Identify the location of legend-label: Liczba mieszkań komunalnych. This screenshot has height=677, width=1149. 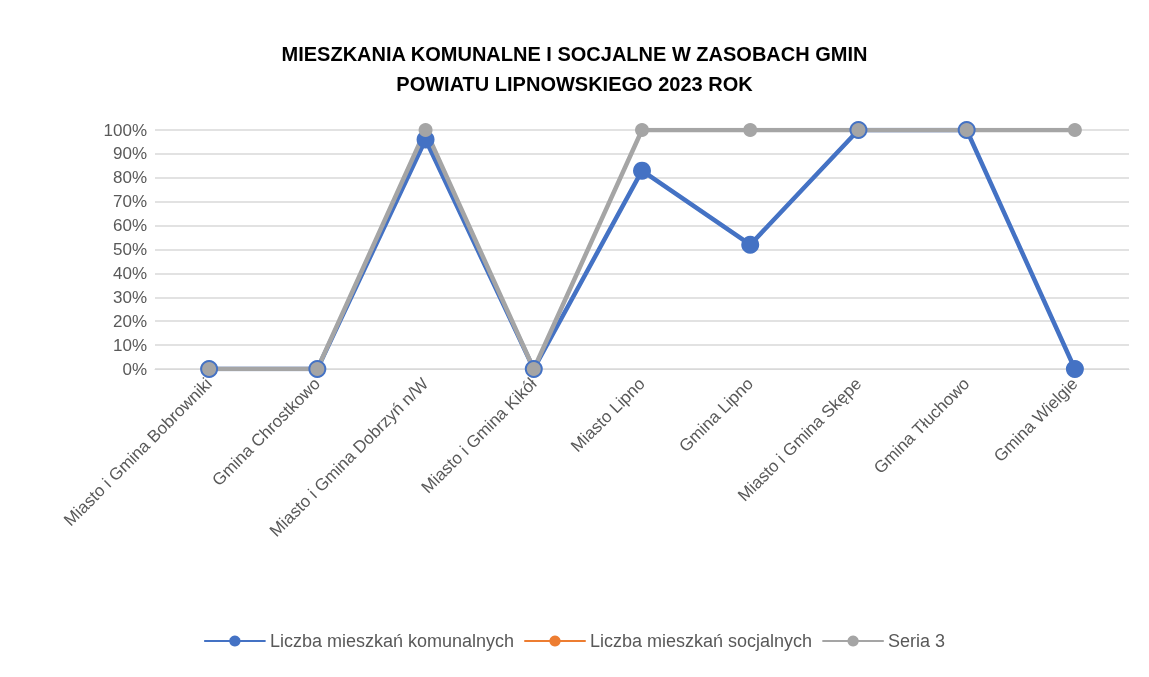
(391, 641).